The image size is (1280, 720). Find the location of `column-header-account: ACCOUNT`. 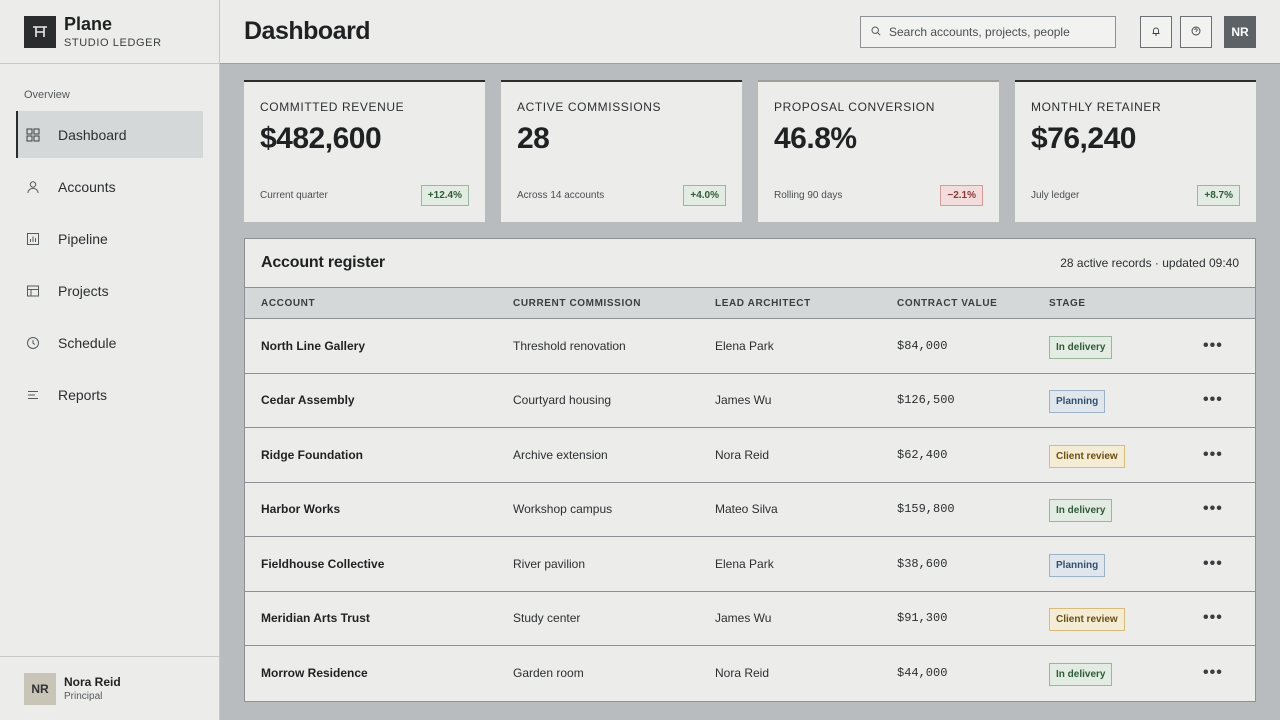

column-header-account: ACCOUNT is located at coordinates (288, 303).